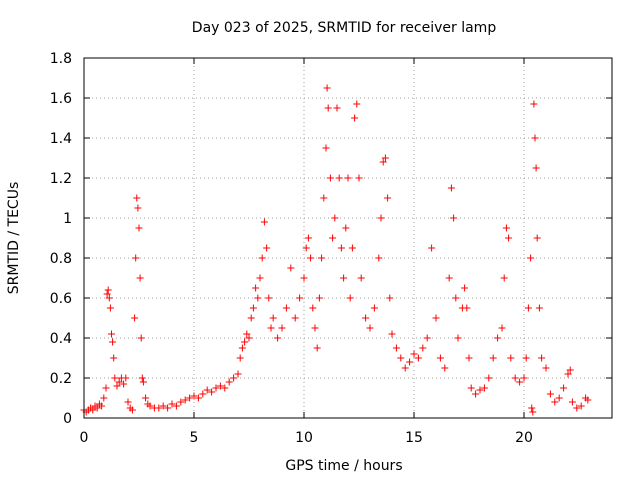  Describe the element at coordinates (304, 438) in the screenshot. I see `x-tick-label: 10` at that location.